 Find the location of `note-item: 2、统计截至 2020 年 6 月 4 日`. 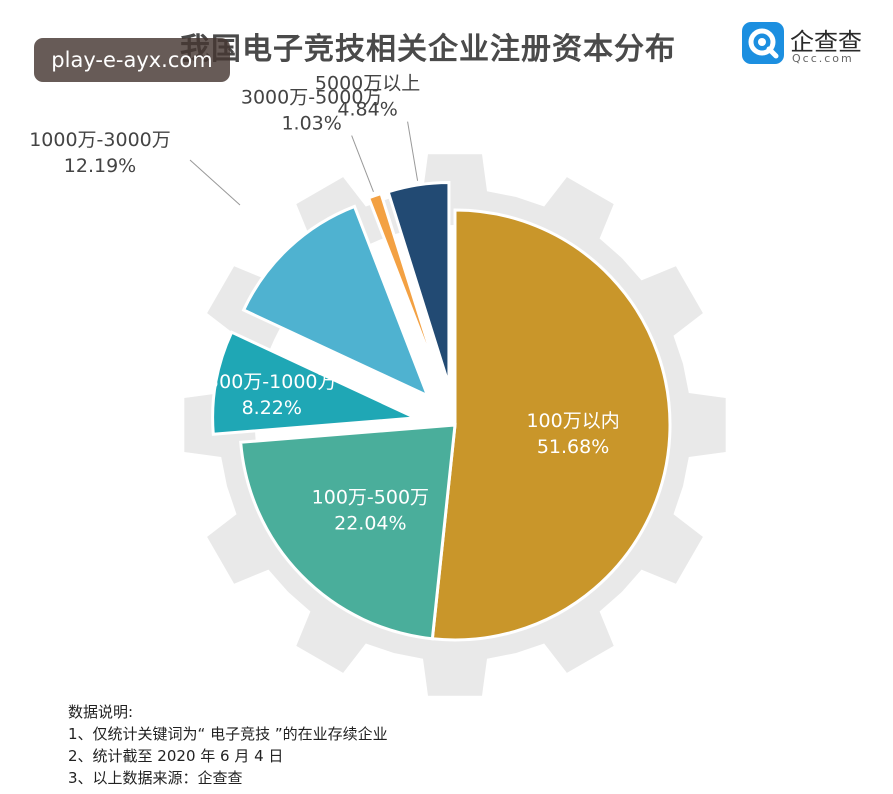

note-item: 2、统计截至 2020 年 6 月 4 日 is located at coordinates (176, 756).